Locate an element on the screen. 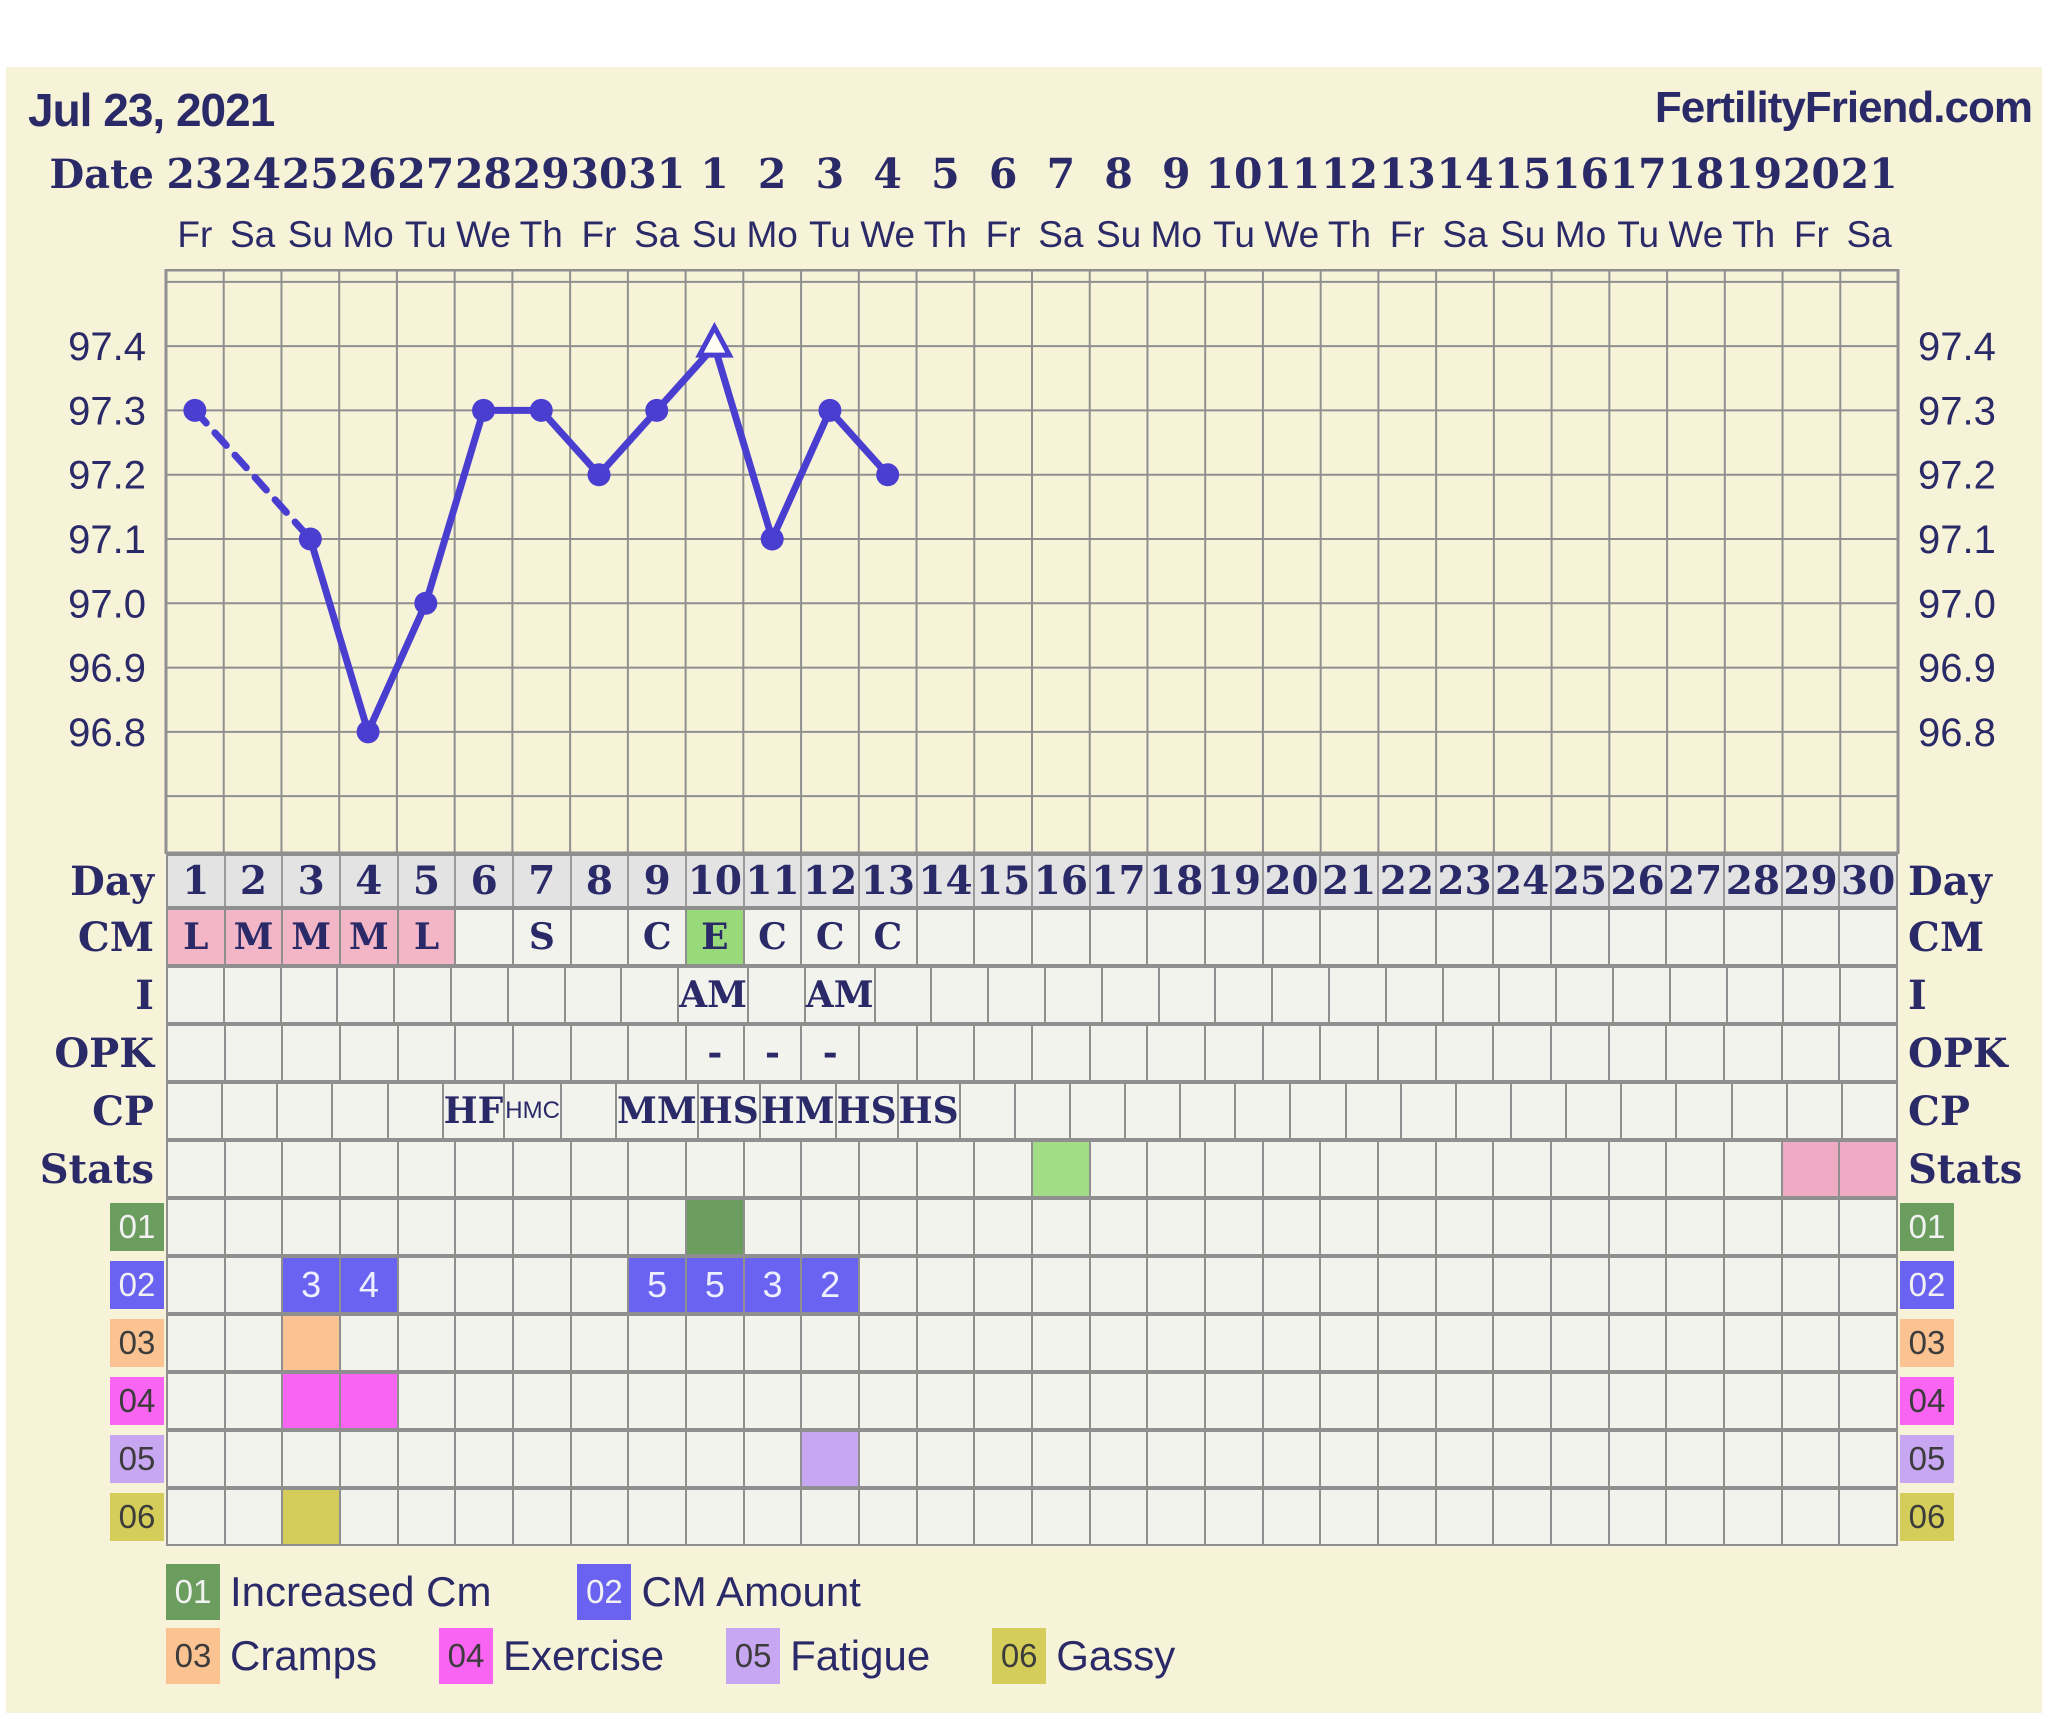  cm-cell: S is located at coordinates (542, 937).